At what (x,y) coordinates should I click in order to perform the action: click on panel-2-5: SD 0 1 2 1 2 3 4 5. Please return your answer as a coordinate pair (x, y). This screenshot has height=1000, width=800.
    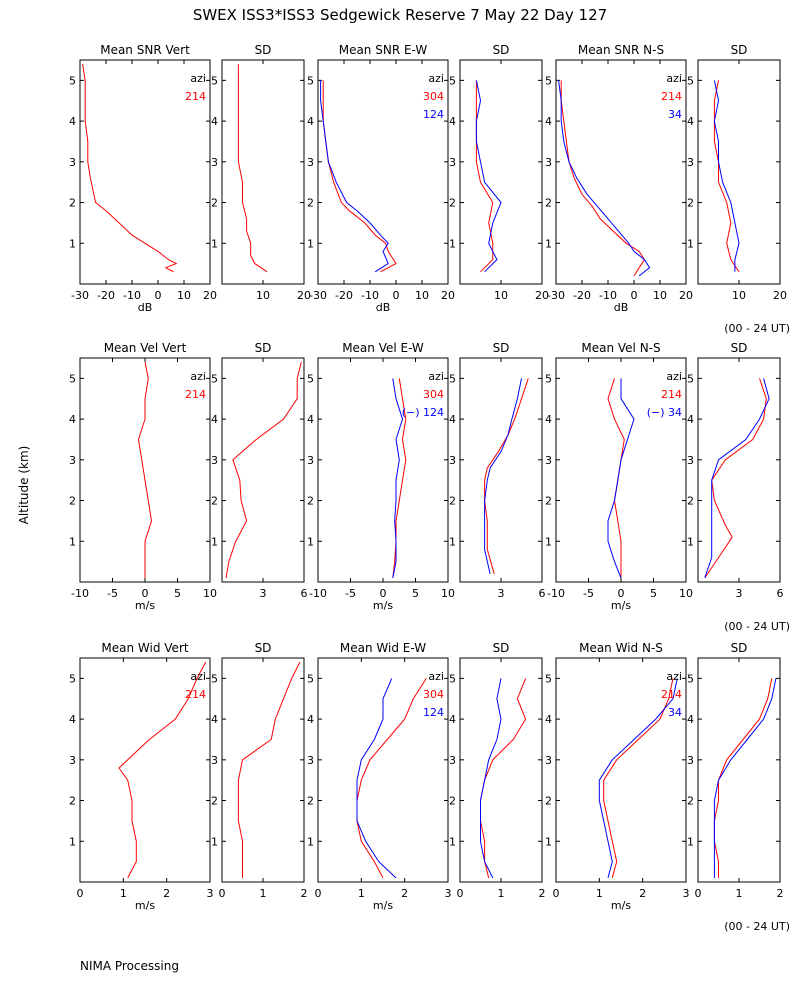
    Looking at the image, I should click on (735, 770).